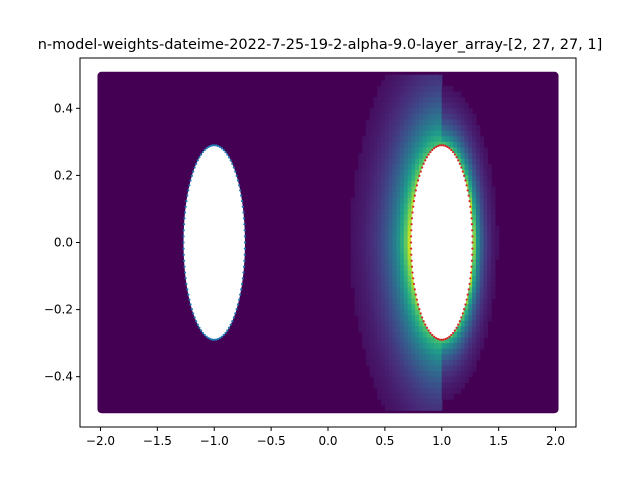 This screenshot has height=480, width=640. What do you see at coordinates (63, 243) in the screenshot?
I see `y-tick-label: 0.0` at bounding box center [63, 243].